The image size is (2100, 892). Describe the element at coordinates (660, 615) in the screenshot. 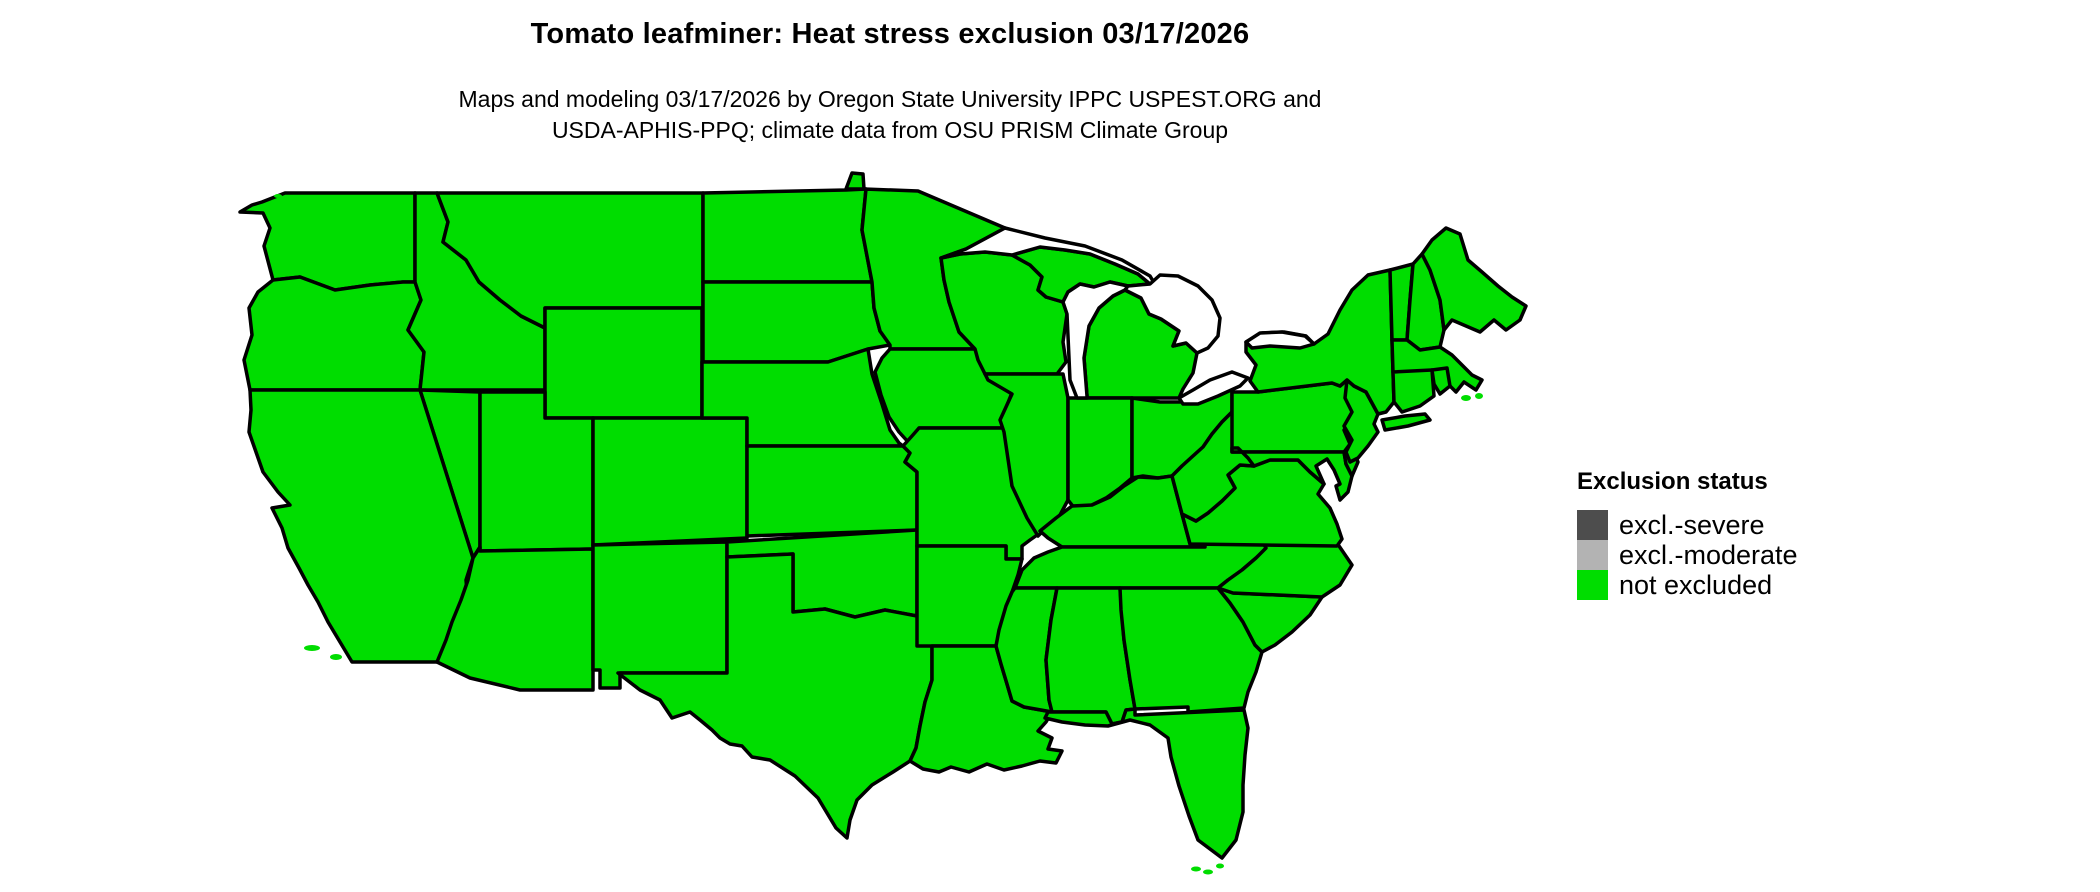

I see `state-new-mexico` at that location.